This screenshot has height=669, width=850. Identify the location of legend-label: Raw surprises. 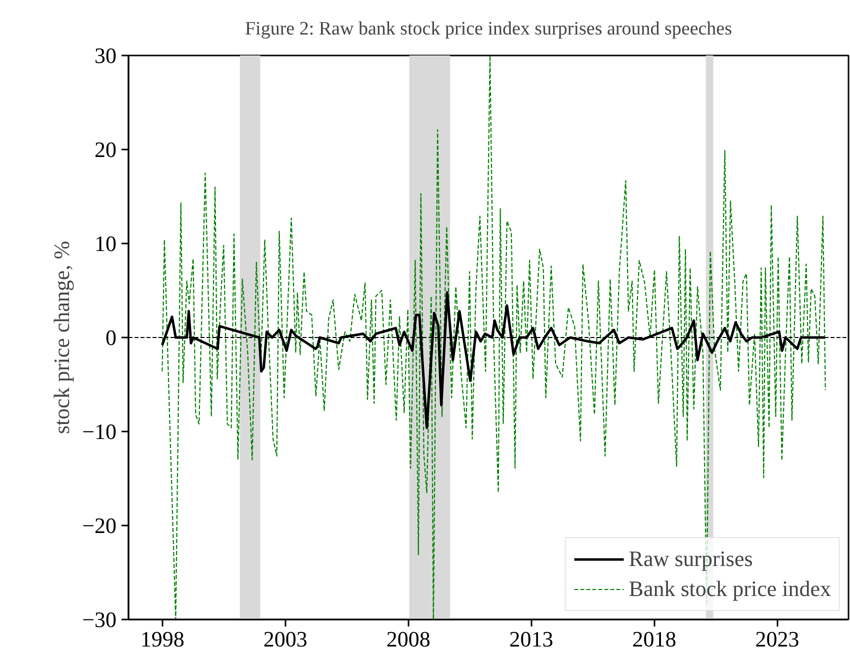
(690, 559).